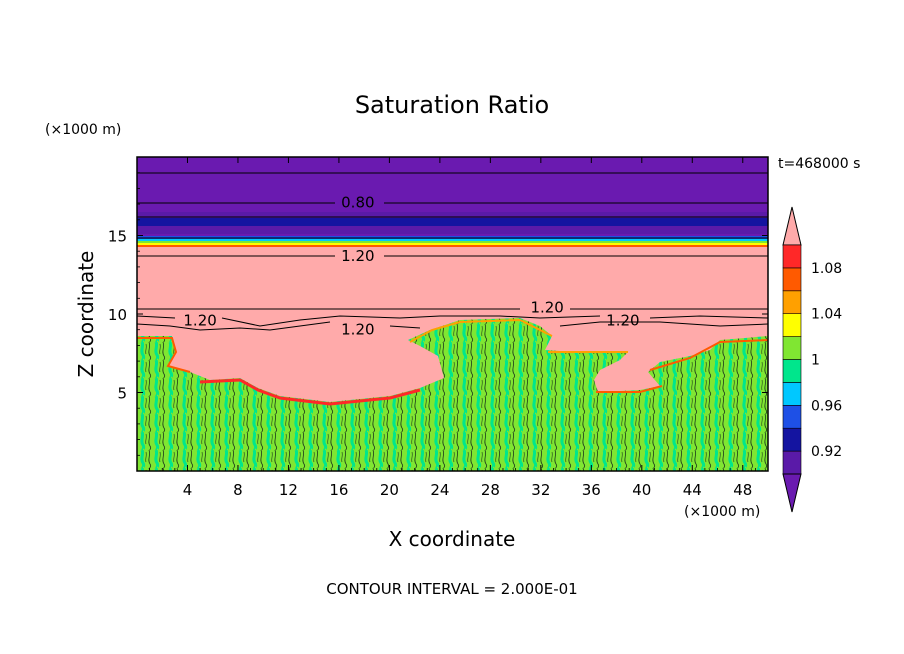 This screenshot has height=654, width=904. I want to click on x-tick-label: 40, so click(641, 490).